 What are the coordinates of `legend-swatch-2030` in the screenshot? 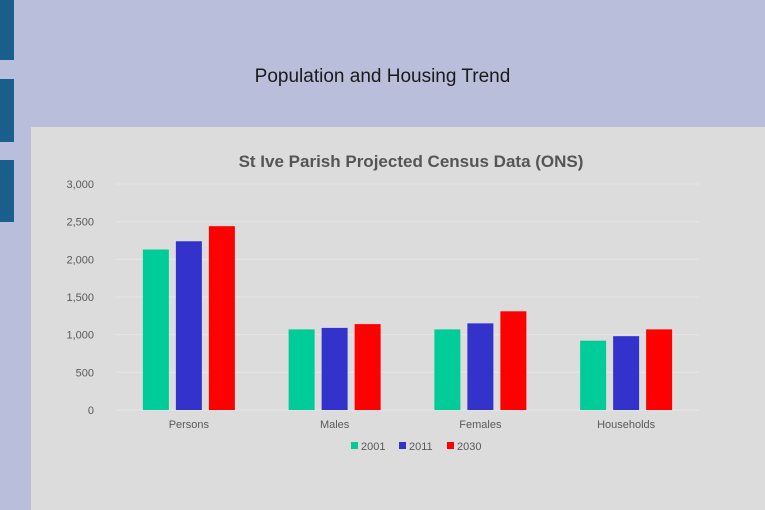 It's located at (450, 445).